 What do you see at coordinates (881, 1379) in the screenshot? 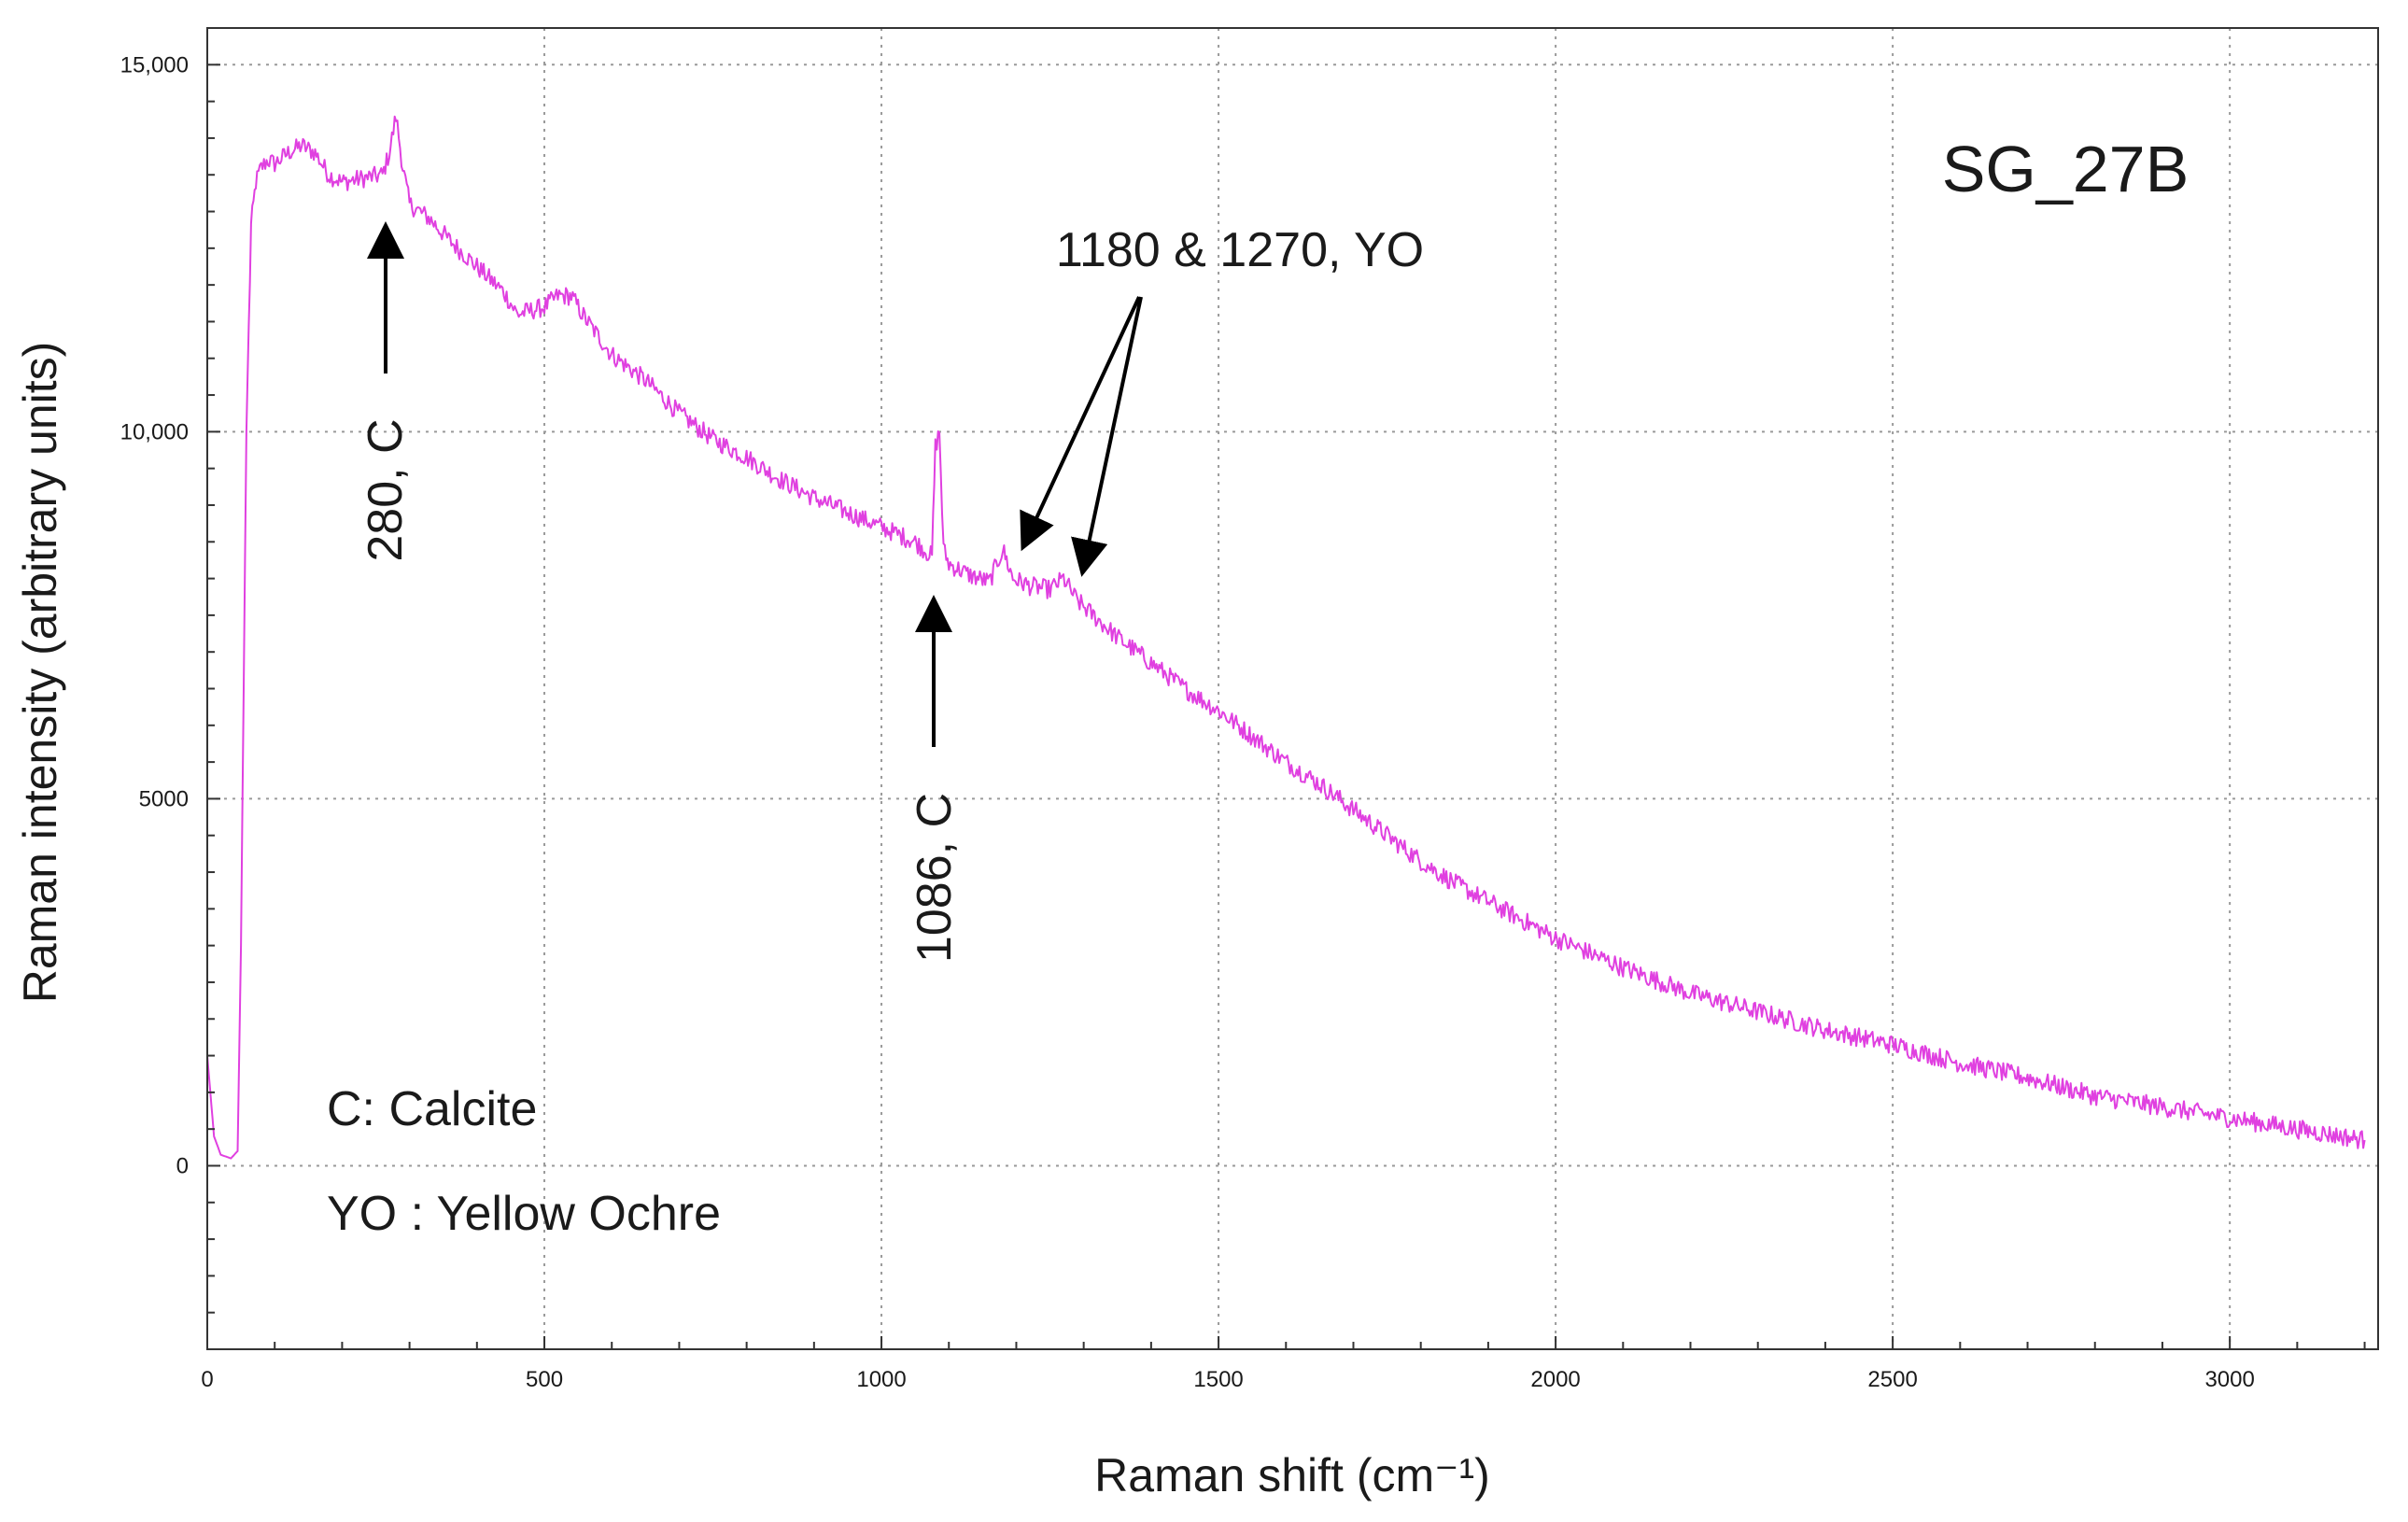
I see `x-tick-label: 1000` at bounding box center [881, 1379].